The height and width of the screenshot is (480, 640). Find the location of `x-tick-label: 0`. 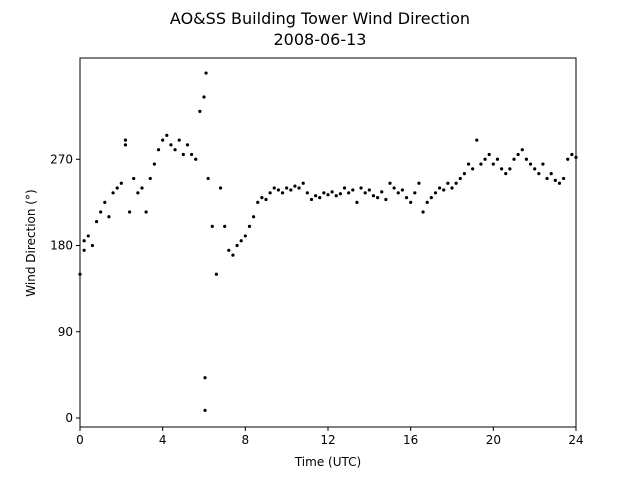

x-tick-label: 0 is located at coordinates (80, 440).